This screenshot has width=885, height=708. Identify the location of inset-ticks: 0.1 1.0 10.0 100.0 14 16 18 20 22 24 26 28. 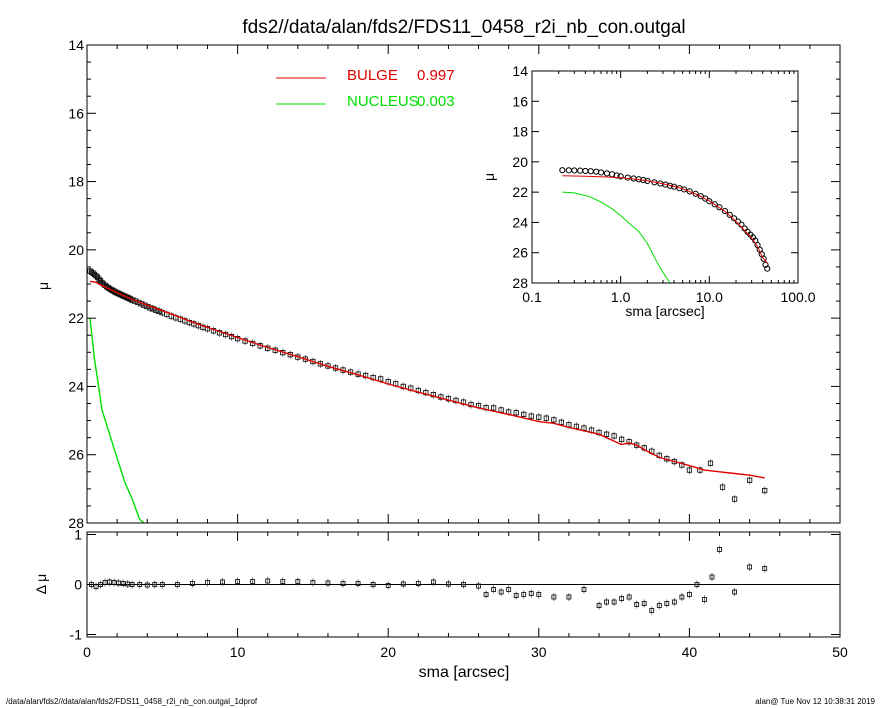
(663, 184).